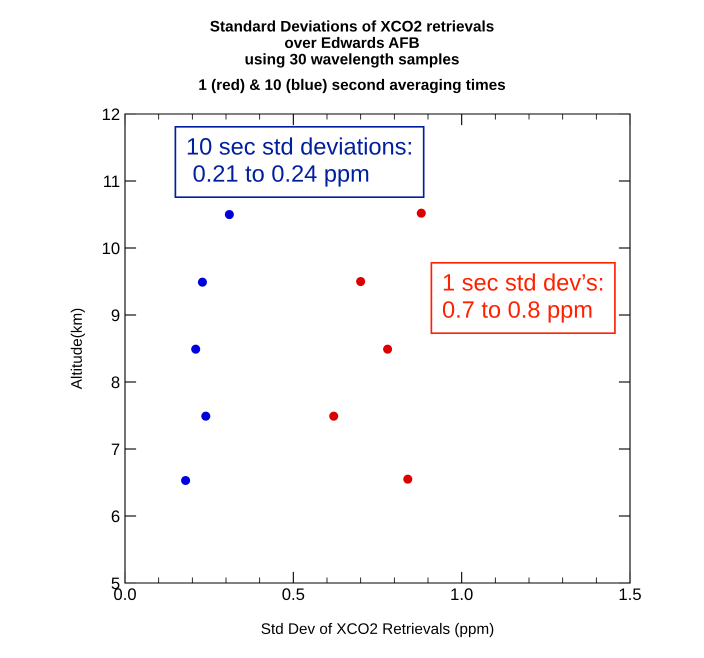  Describe the element at coordinates (630, 594) in the screenshot. I see `x-tick-label: 1.5` at that location.